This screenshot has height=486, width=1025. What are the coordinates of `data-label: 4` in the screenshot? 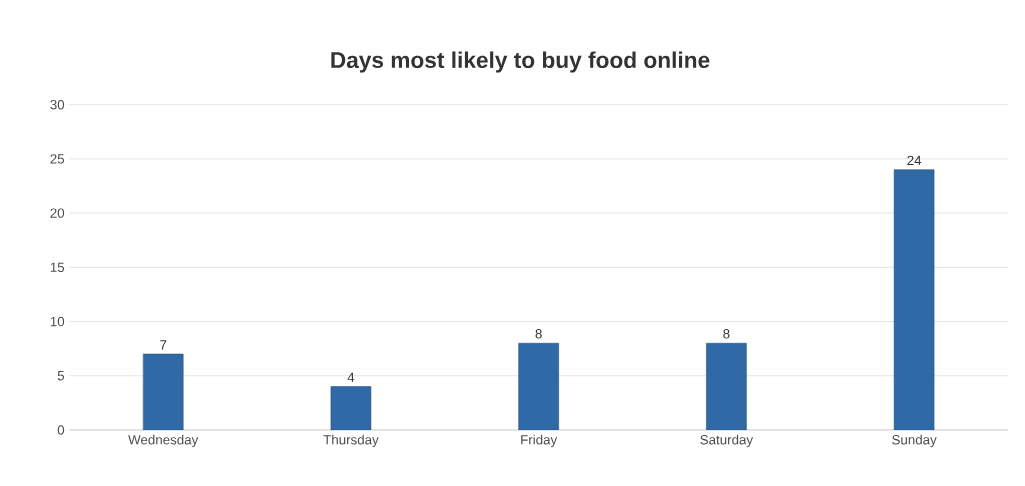 It's located at (351, 377).